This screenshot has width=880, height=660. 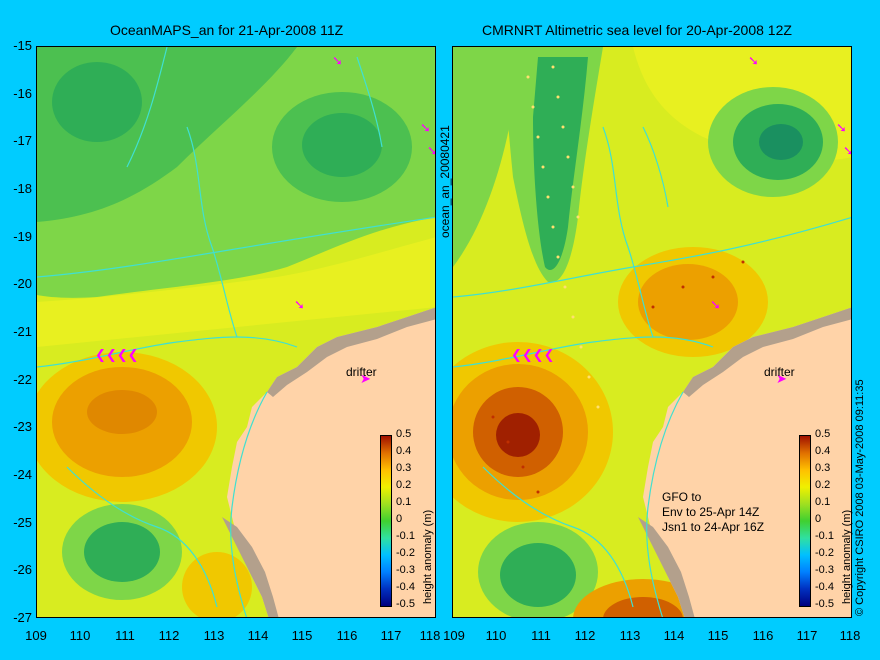 I want to click on left-colorbar-tick: 0.1, so click(x=404, y=502).